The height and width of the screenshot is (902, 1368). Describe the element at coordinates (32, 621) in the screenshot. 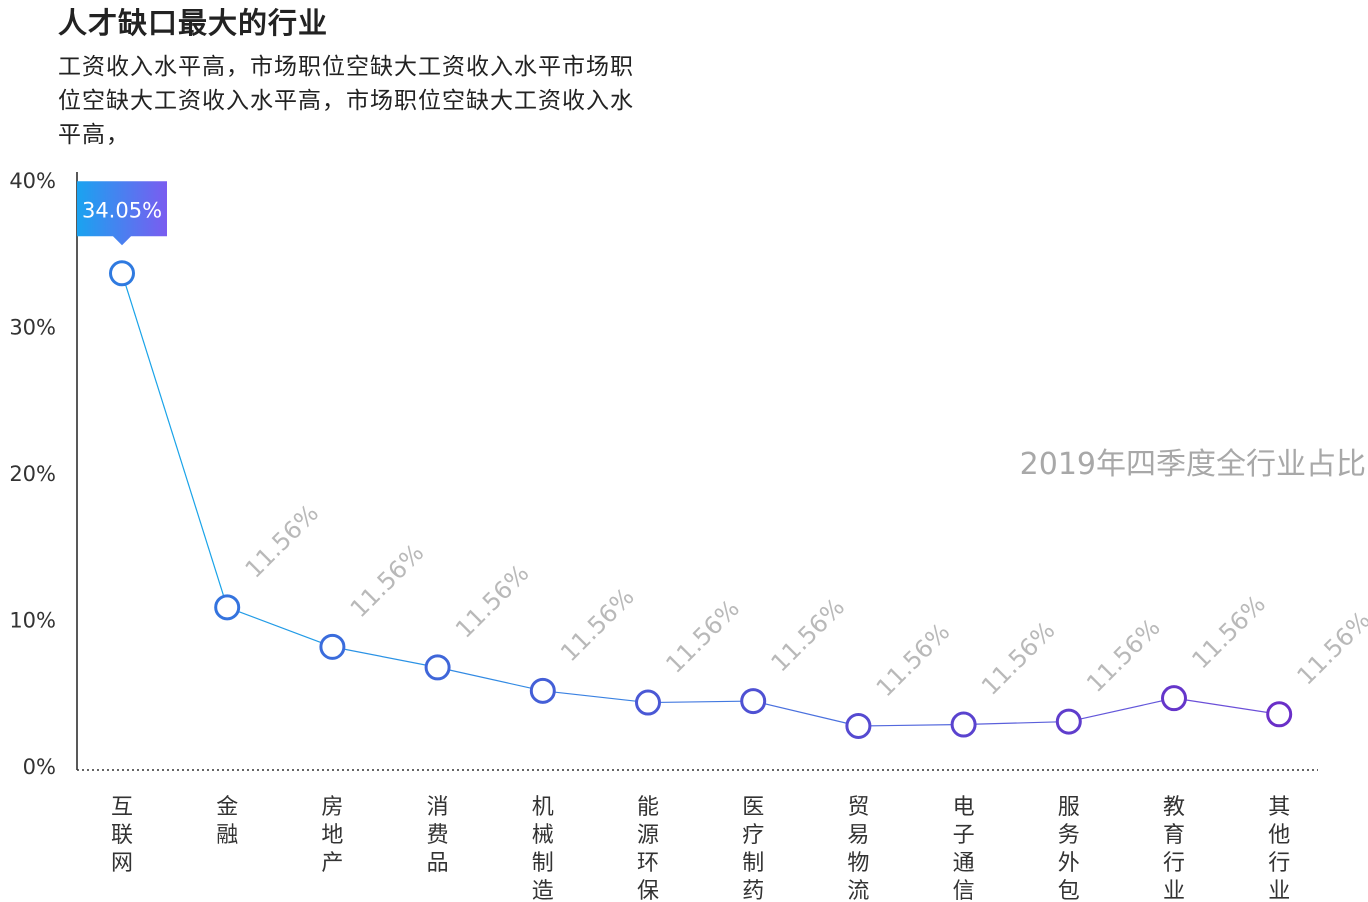

I see `y-tick-label: 10%` at that location.